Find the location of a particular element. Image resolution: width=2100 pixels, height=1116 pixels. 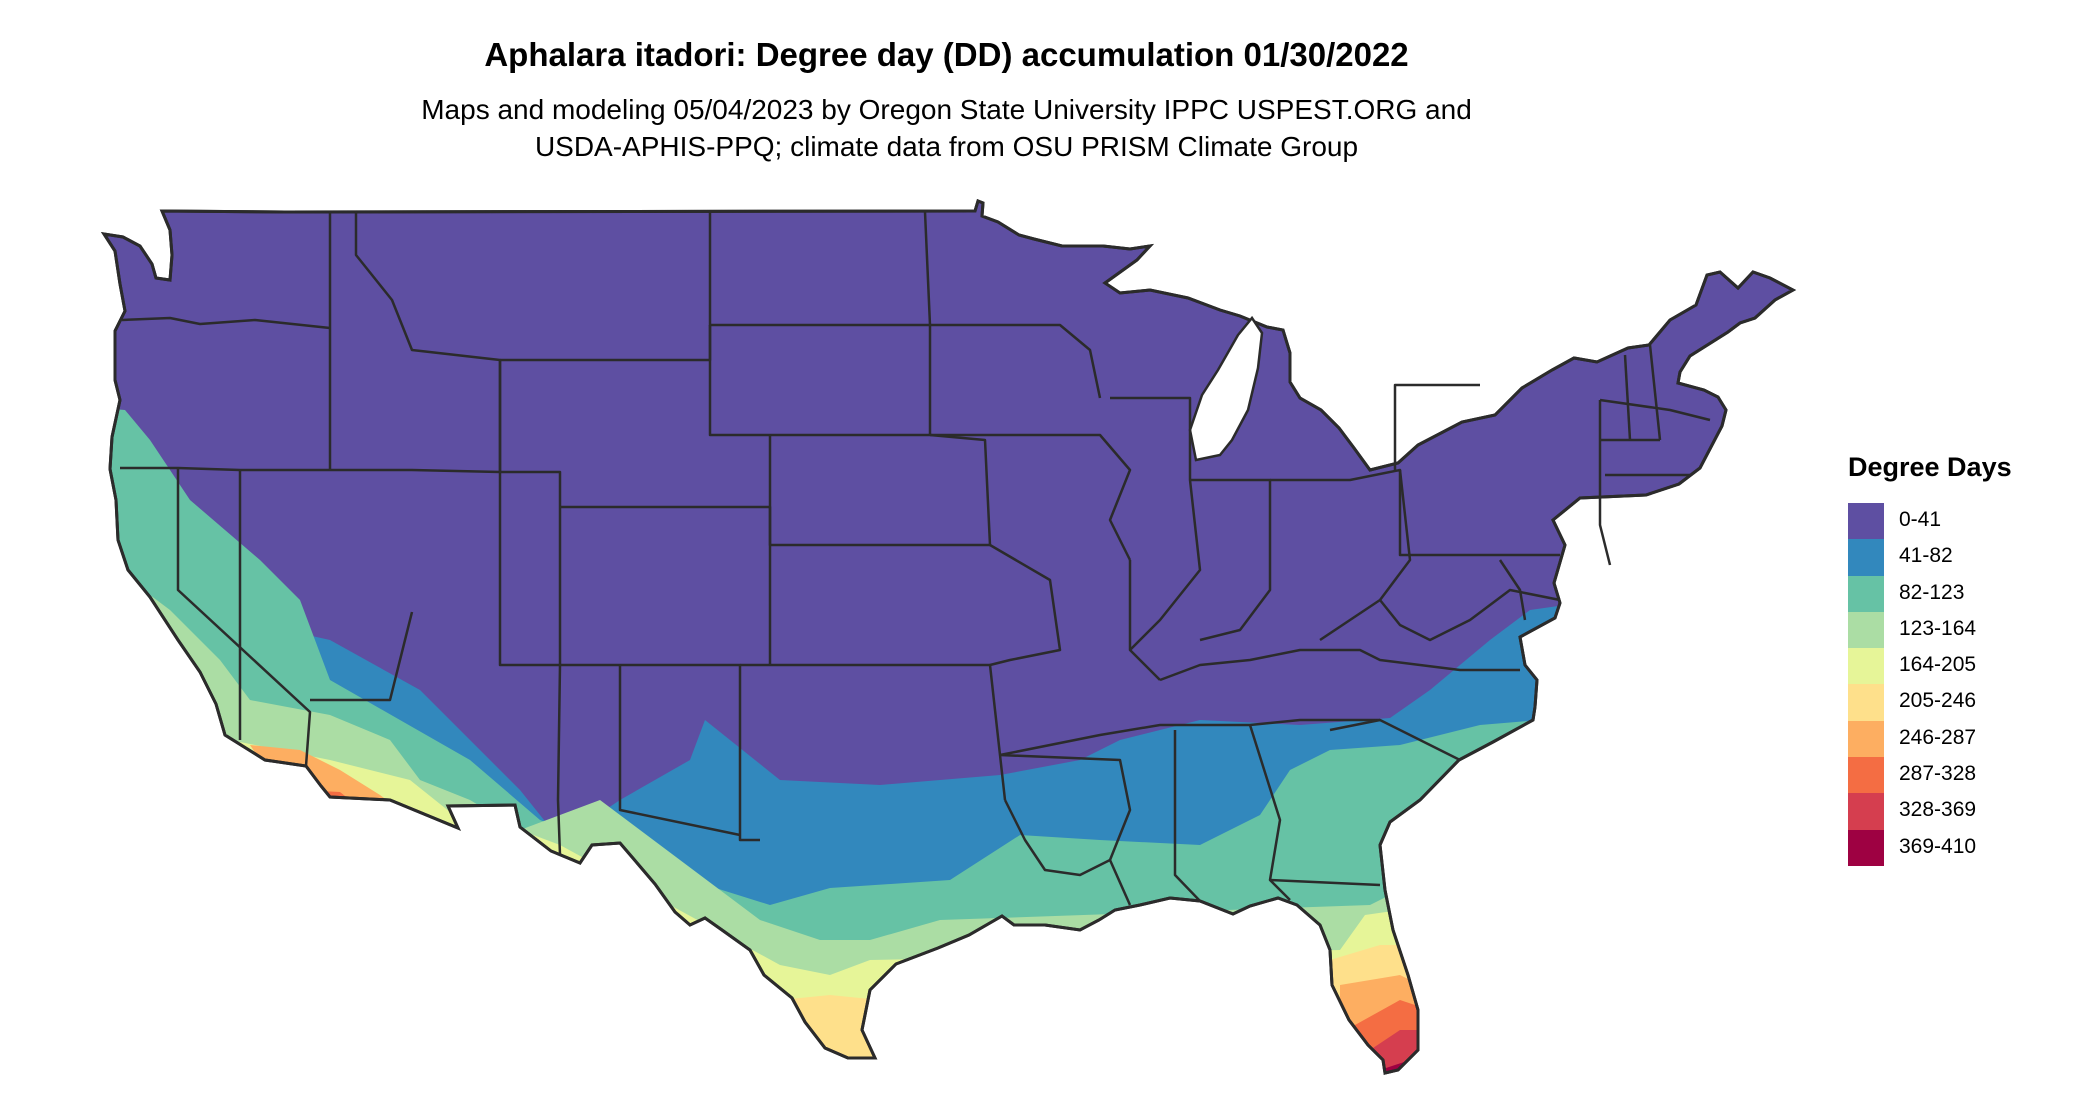

legend-label: 287-328 is located at coordinates (1938, 774).